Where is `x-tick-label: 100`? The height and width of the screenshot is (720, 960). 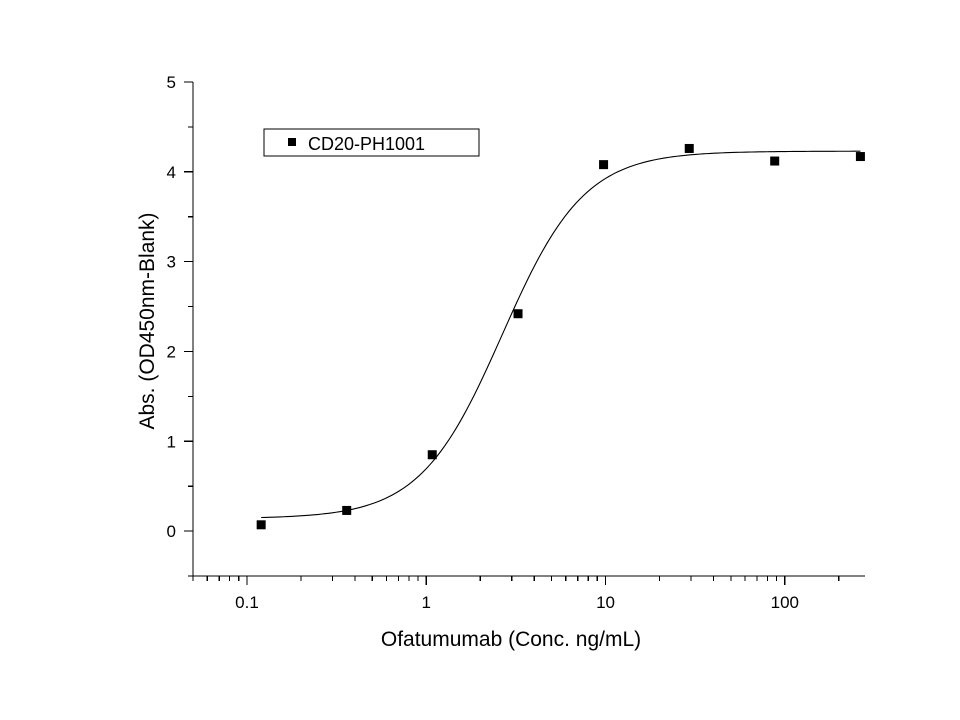 x-tick-label: 100 is located at coordinates (785, 602).